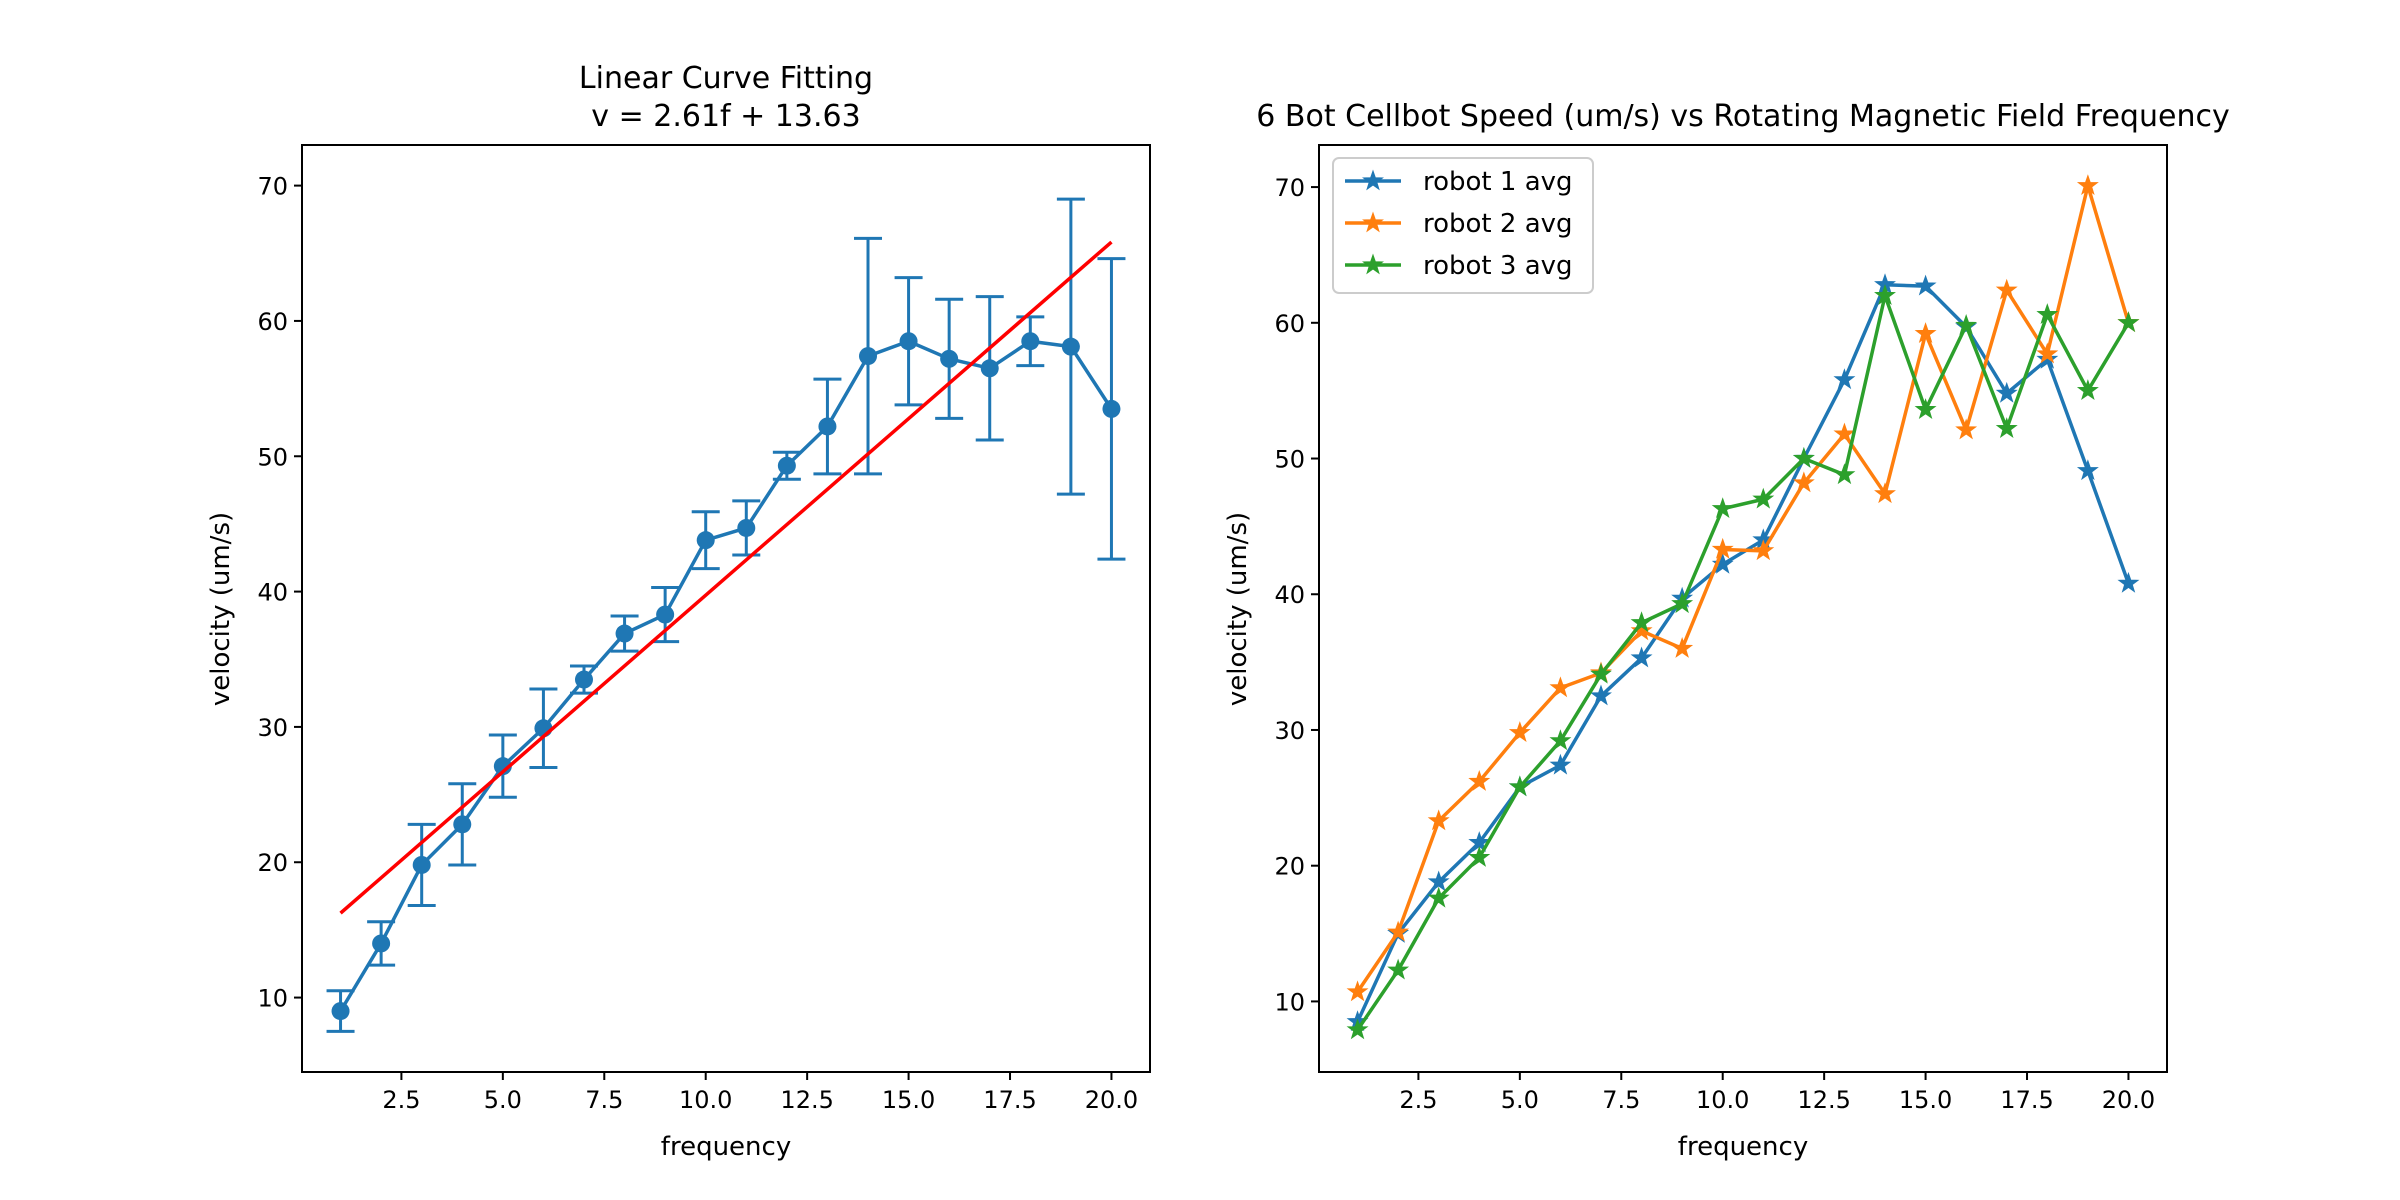  Describe the element at coordinates (1621, 1100) in the screenshot. I see `x-tick-label: 7.5` at that location.